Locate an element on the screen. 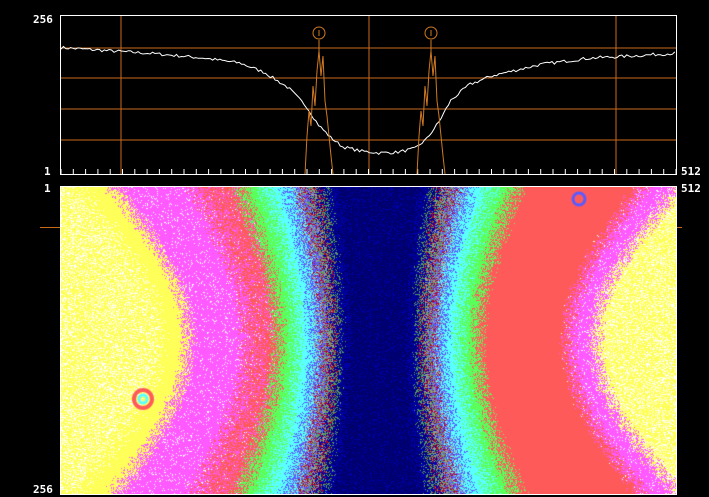 The image size is (709, 497). cursor-marker-0-ring is located at coordinates (319, 33).